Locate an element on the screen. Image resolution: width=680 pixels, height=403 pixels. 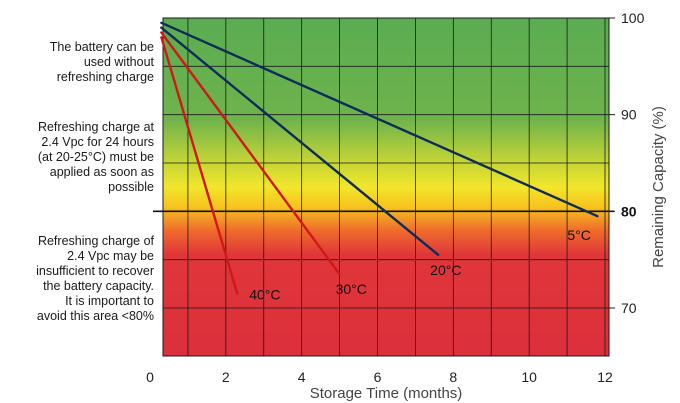
series-label: 5°C is located at coordinates (579, 235).